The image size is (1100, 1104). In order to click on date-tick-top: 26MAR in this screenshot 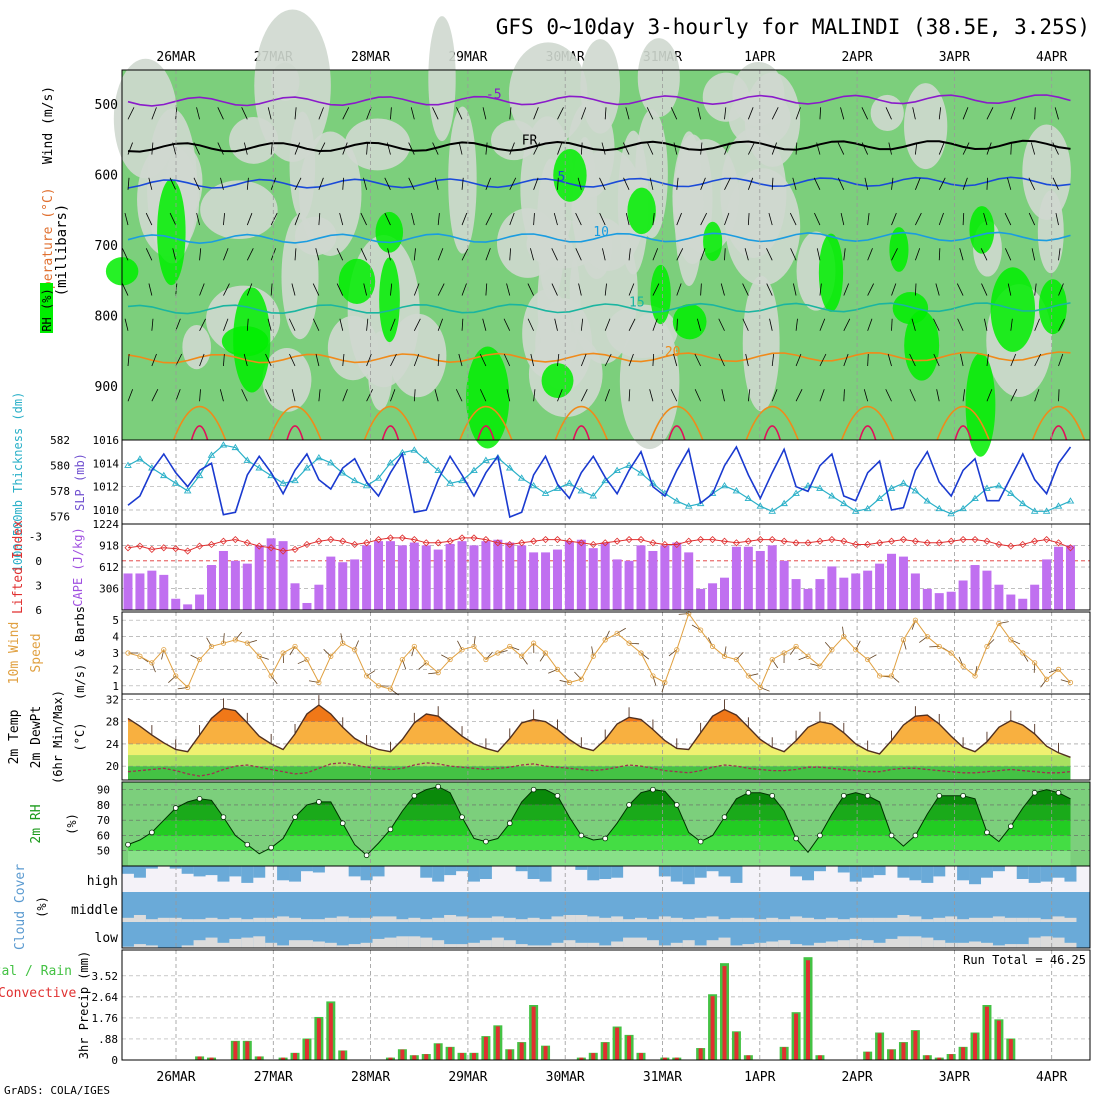, I will do `click(175, 57)`.